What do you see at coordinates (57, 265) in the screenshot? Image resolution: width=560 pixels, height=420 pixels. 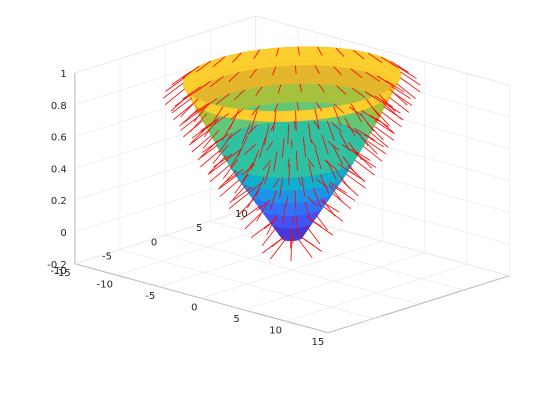 I see `z-tick-label: -0.2` at bounding box center [57, 265].